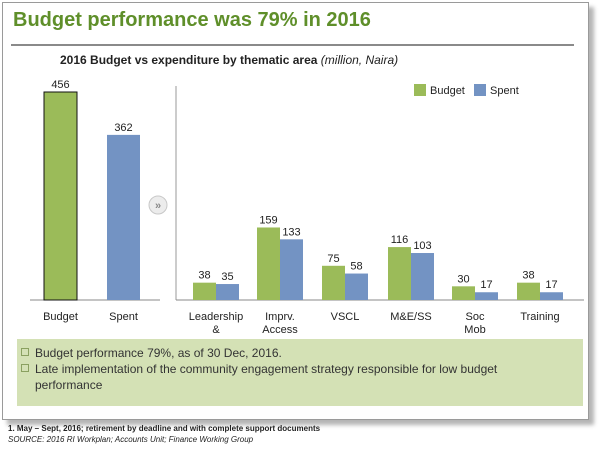  What do you see at coordinates (359, 60) in the screenshot?
I see `subtitle-unit: (million, Naira)` at bounding box center [359, 60].